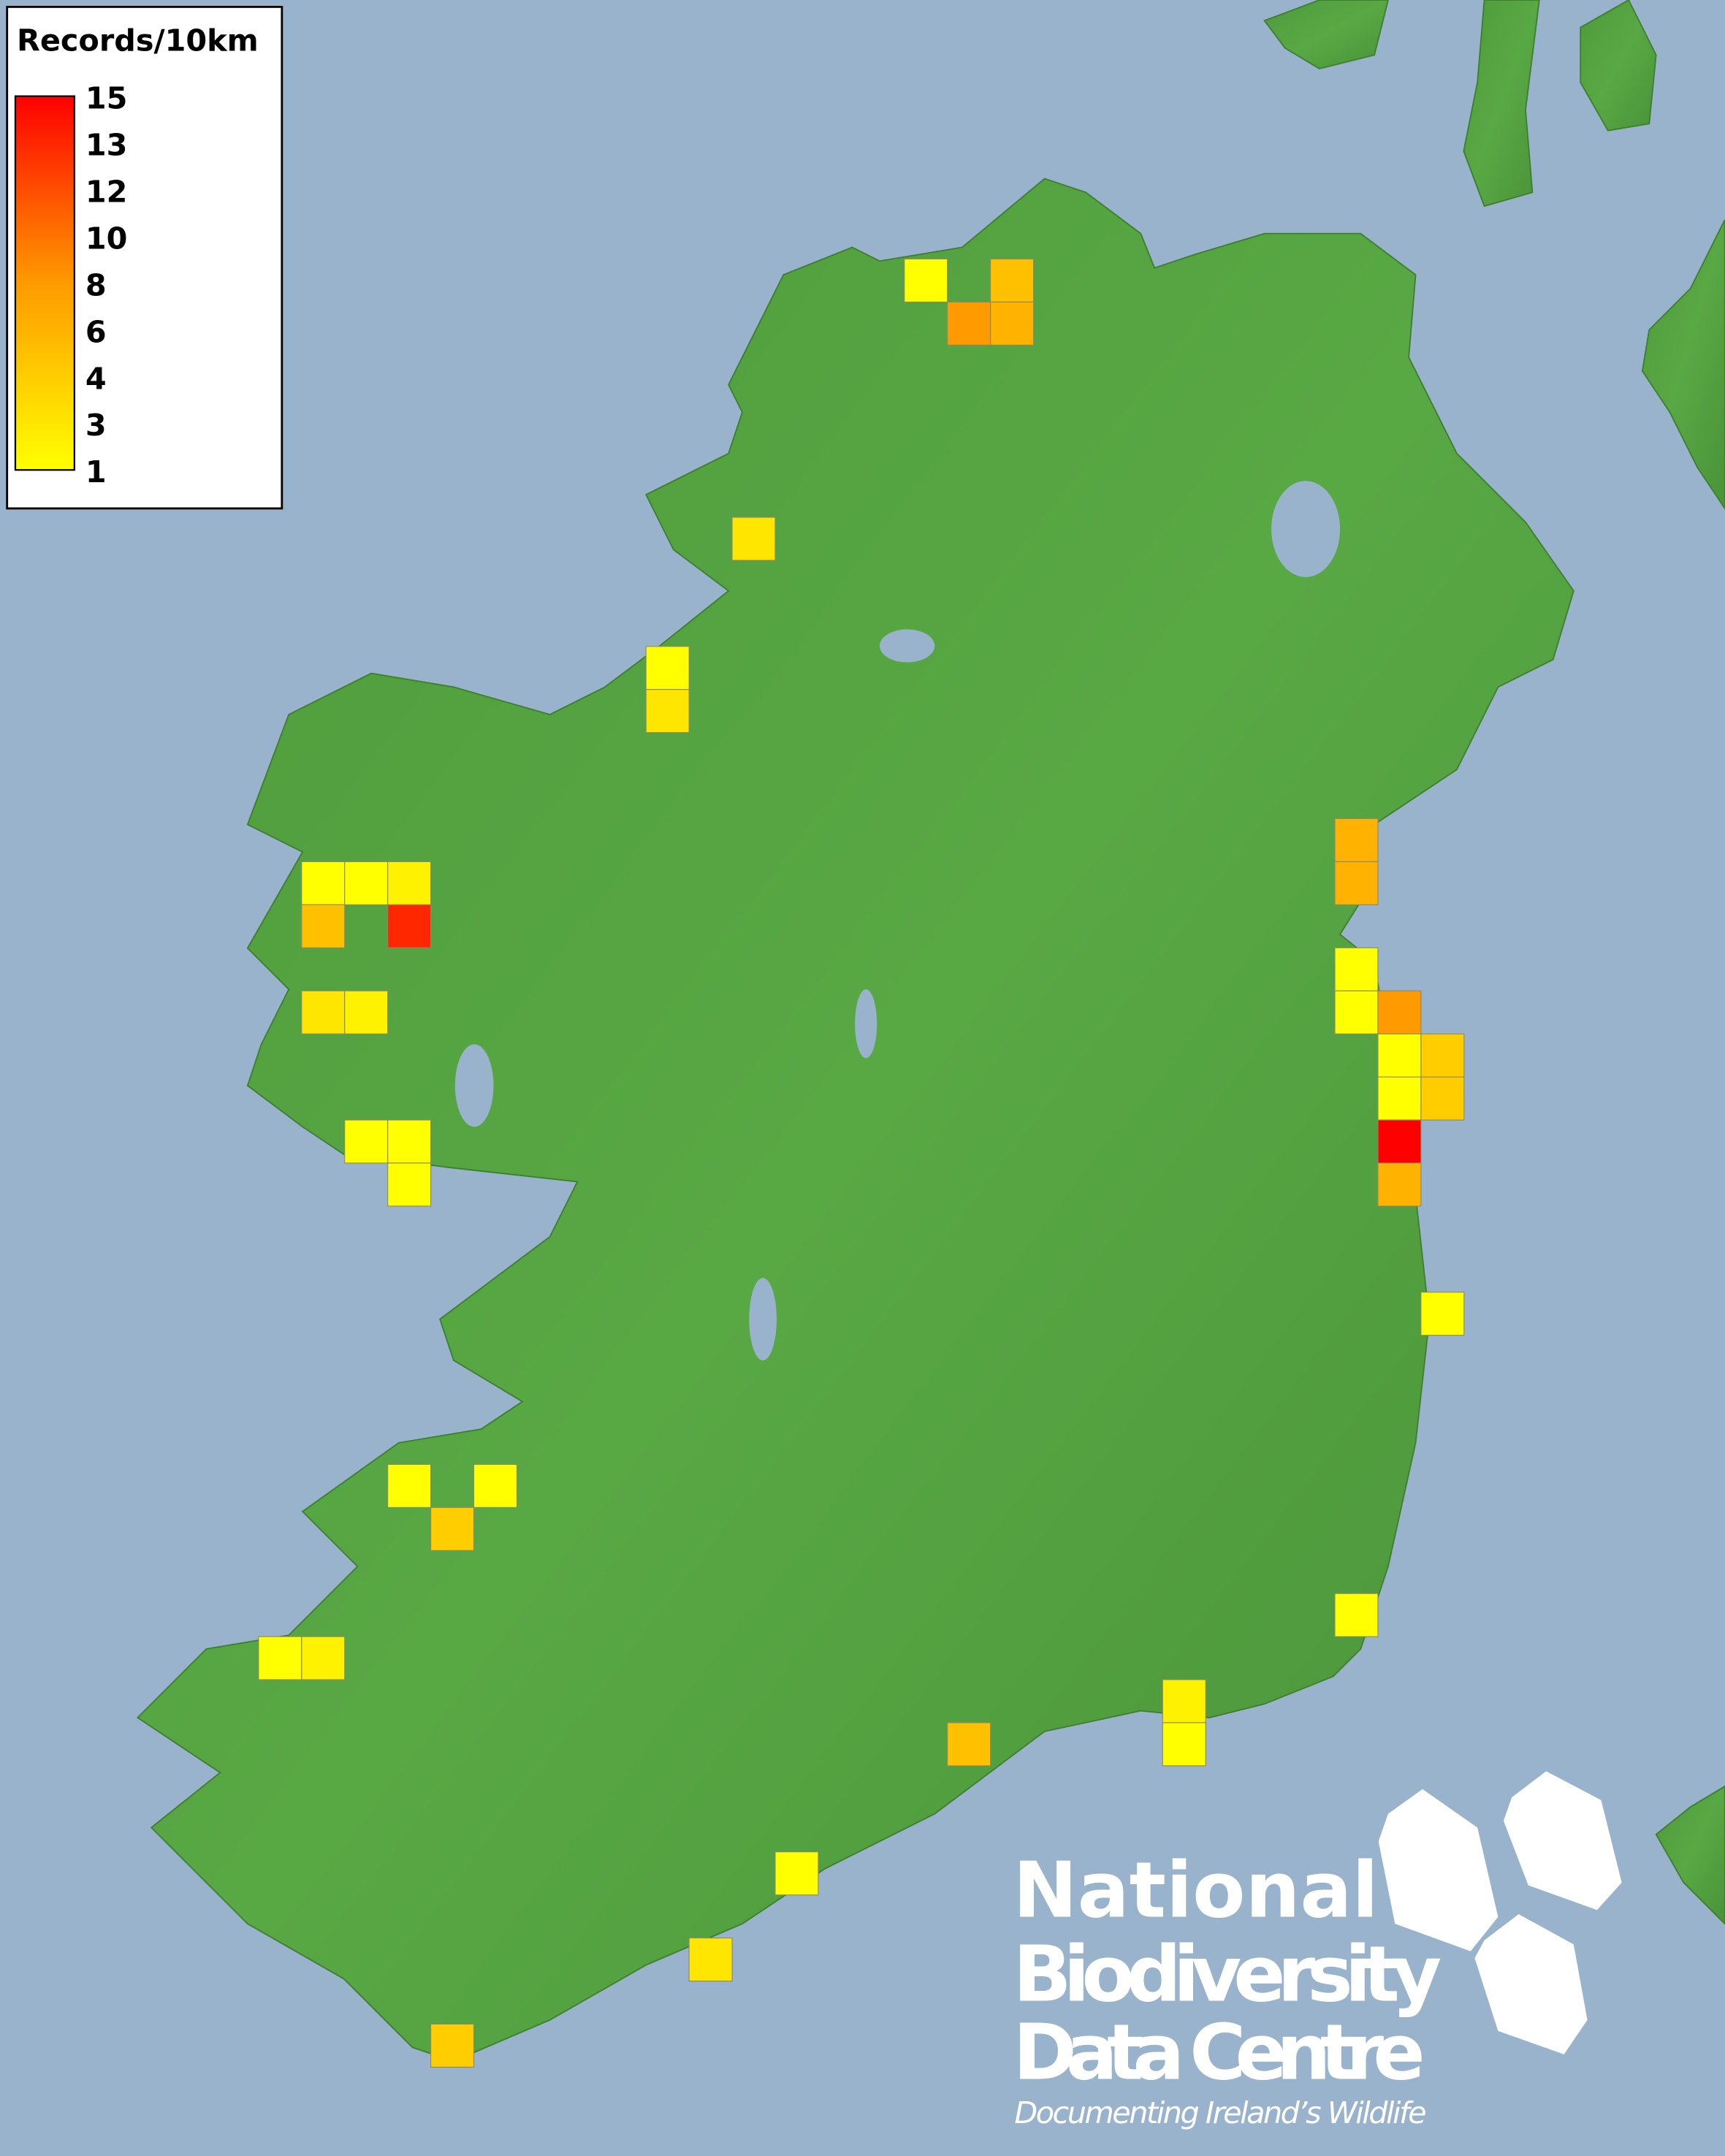 The width and height of the screenshot is (1725, 2156). Describe the element at coordinates (1501, 103) in the screenshot. I see `scotland-kintyre` at that location.